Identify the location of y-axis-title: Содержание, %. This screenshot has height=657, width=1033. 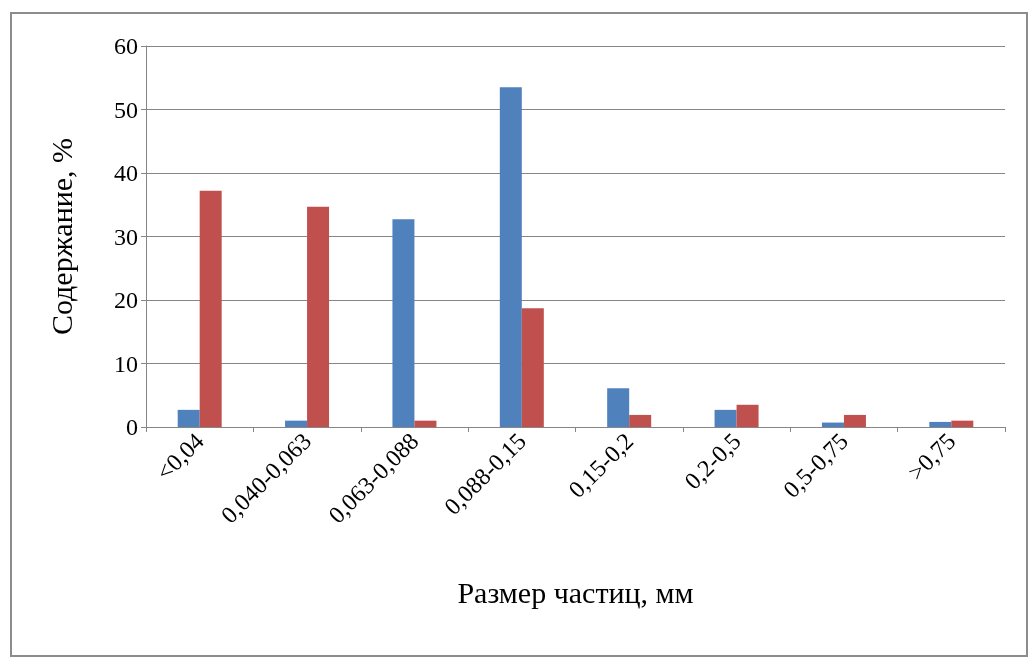
(61, 236).